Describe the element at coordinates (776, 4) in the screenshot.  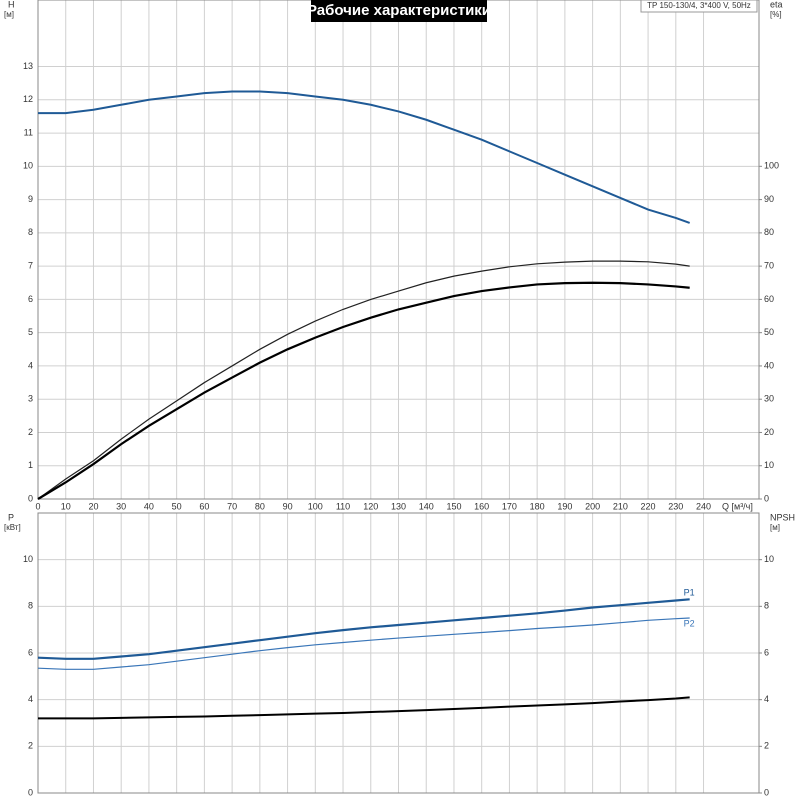
I see `y2-axis-label: eta` at that location.